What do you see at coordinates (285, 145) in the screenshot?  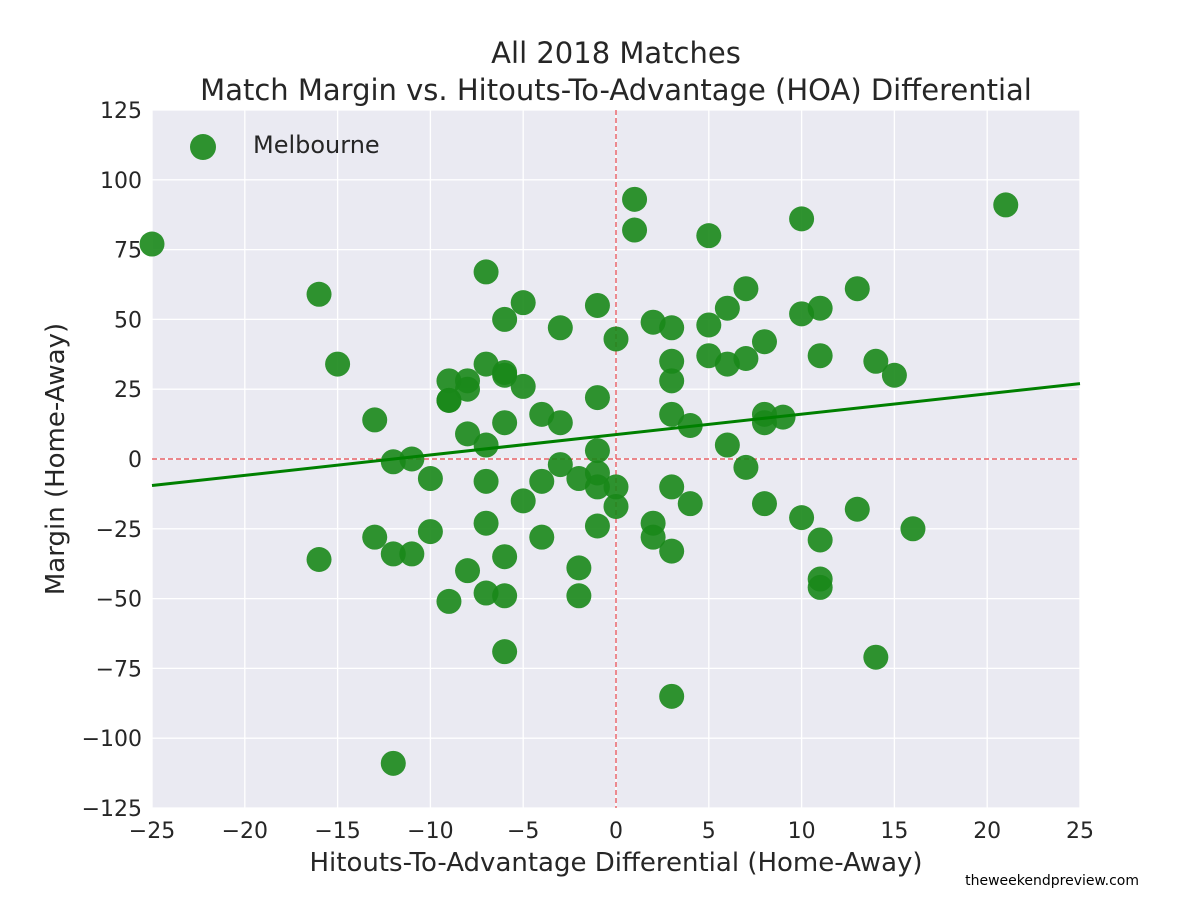 I see `legend: Melbourne` at bounding box center [285, 145].